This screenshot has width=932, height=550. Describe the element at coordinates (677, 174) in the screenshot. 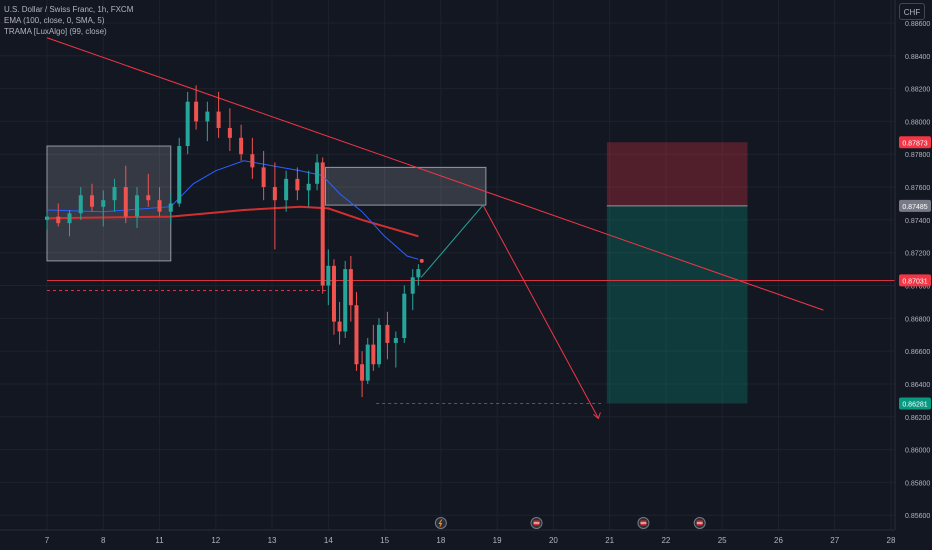

I see `stop-loss-zone` at that location.